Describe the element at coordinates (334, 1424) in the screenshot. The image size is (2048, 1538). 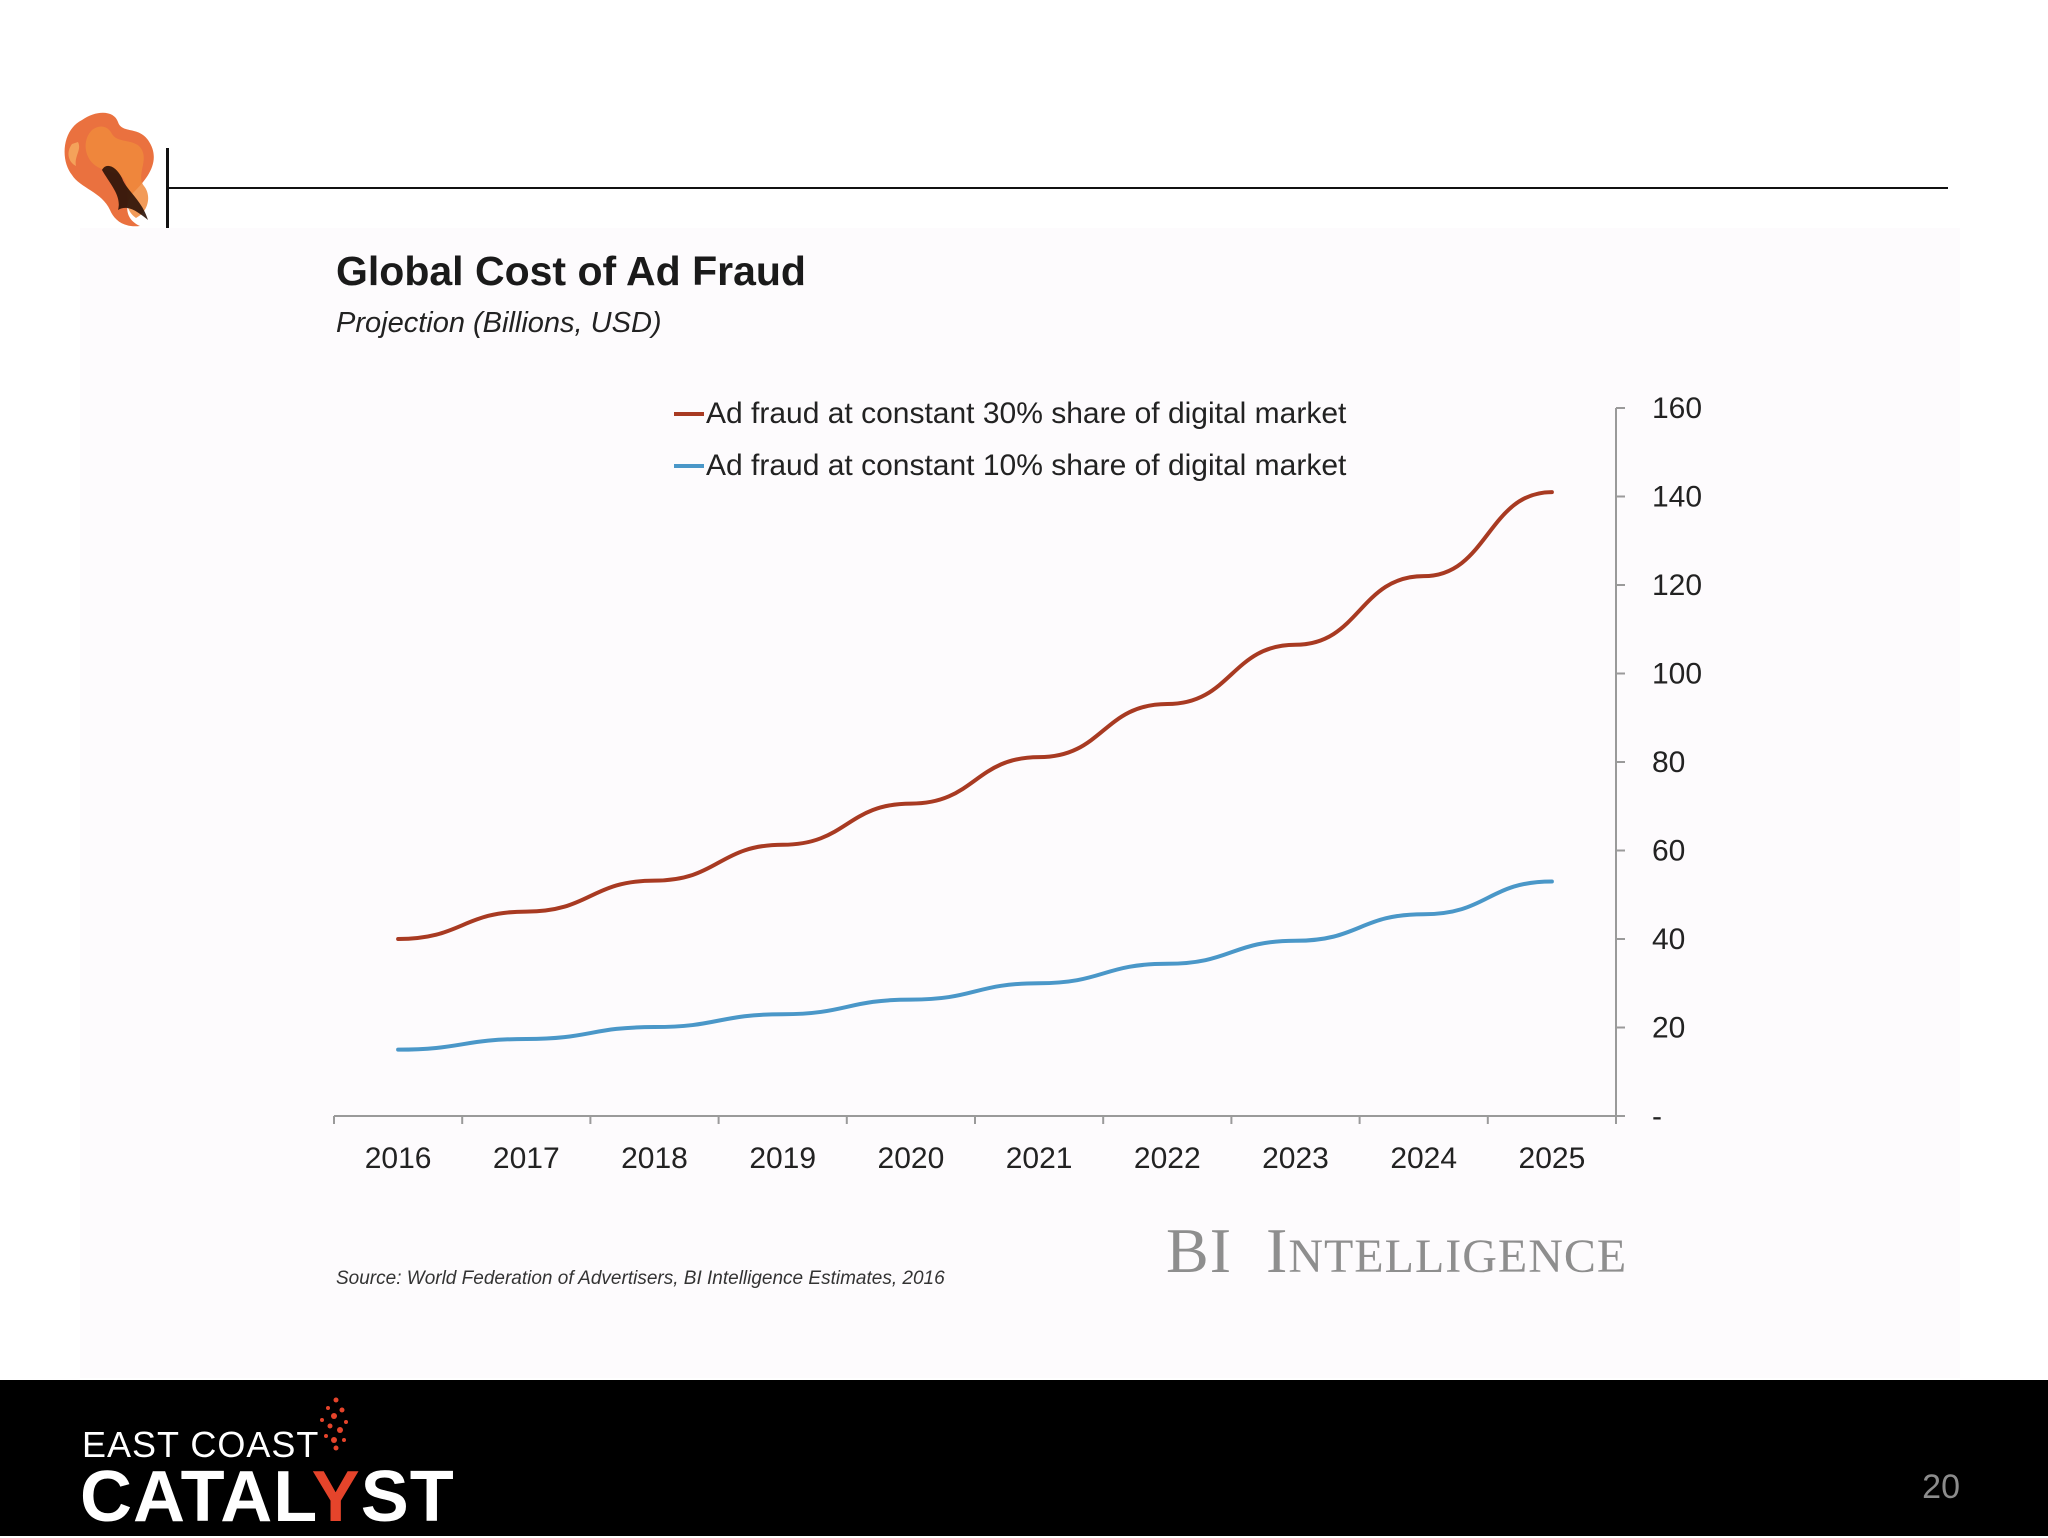
I see `spark-icon` at that location.